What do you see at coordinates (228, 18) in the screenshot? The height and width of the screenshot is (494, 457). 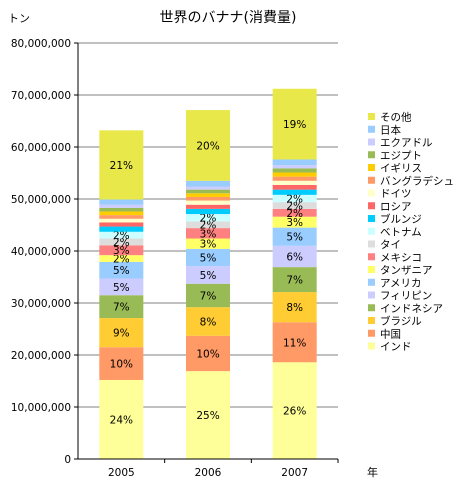 I see `chart-title: 世界のバナナ(消費量)` at bounding box center [228, 18].